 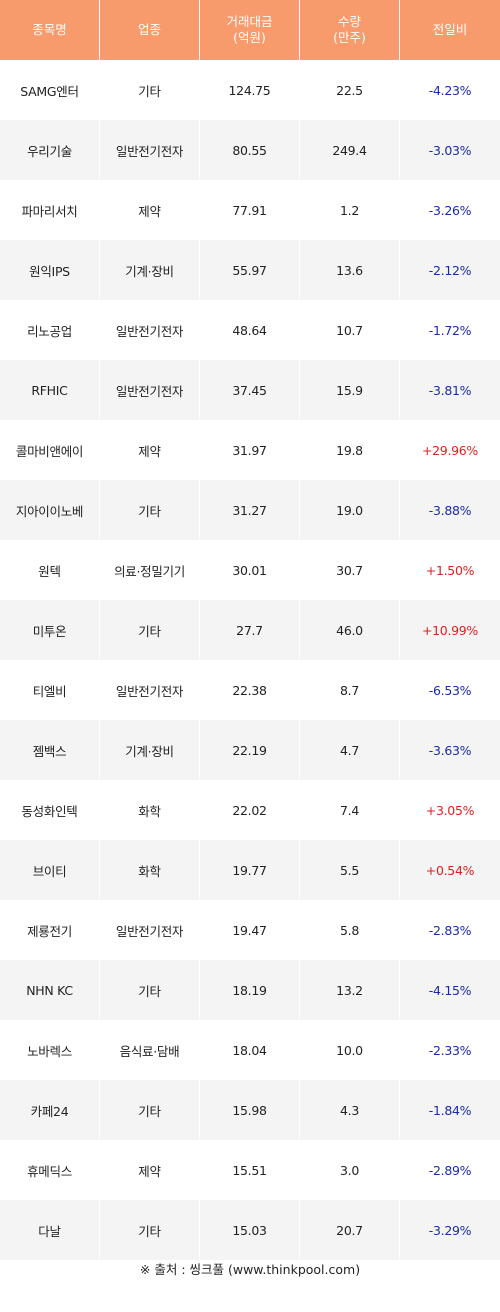 What do you see at coordinates (250, 450) in the screenshot?
I see `cell-amount: 31.97` at bounding box center [250, 450].